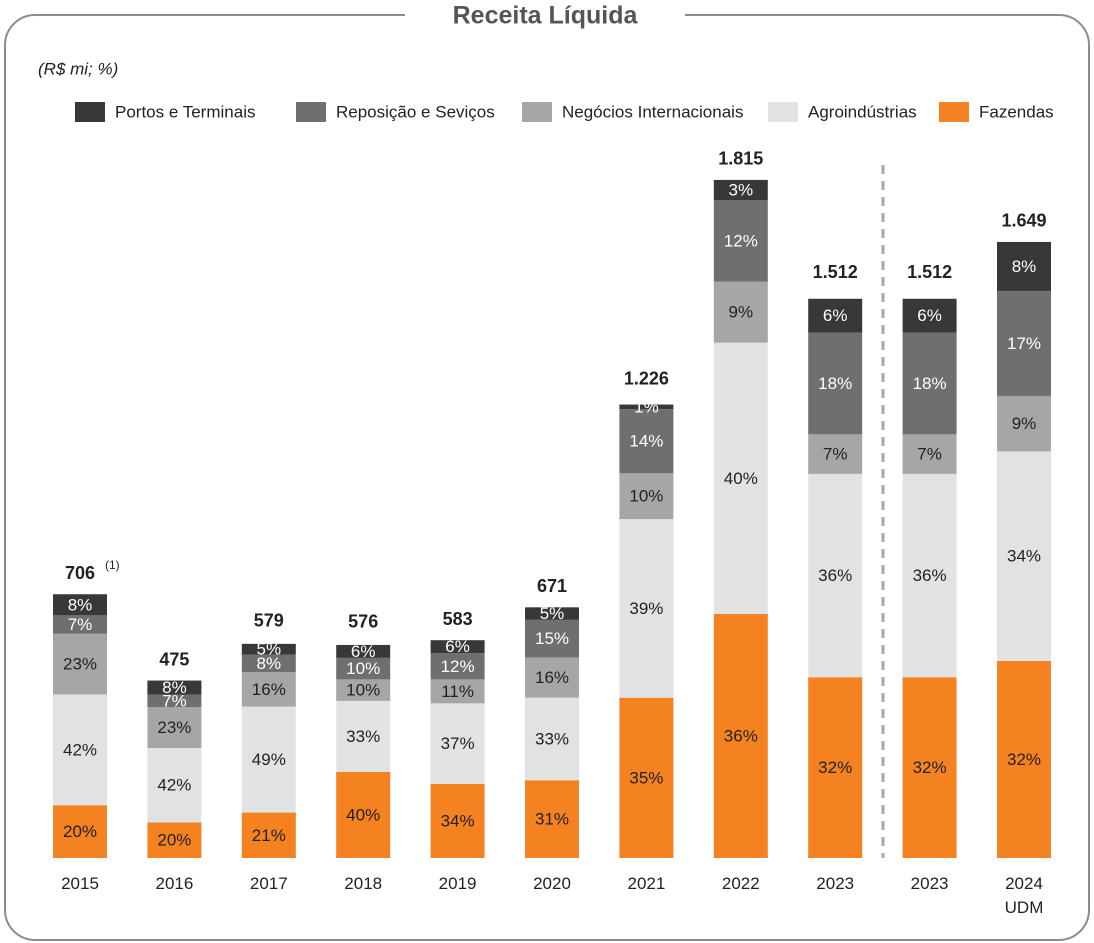  I want to click on legend-label: Negócios Internacionais, so click(652, 111).